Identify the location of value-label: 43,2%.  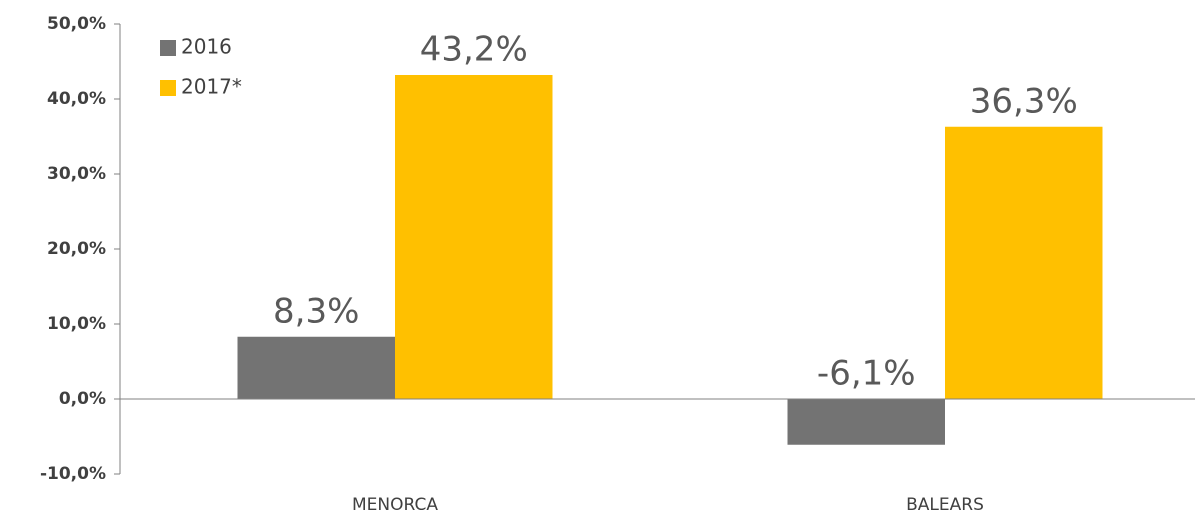
(474, 50).